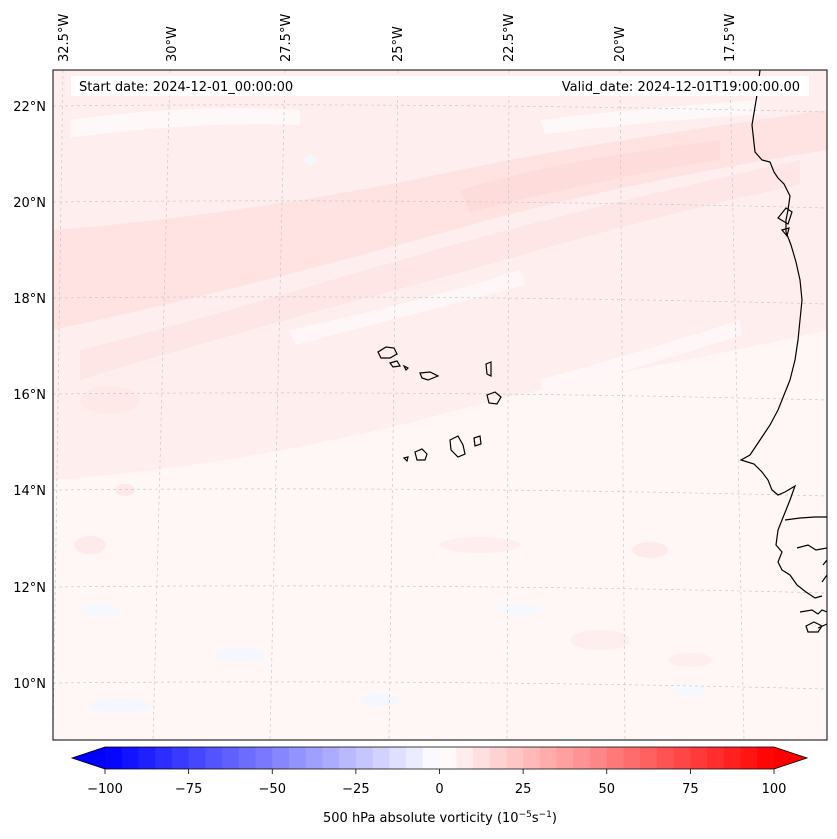 This screenshot has width=837, height=839. Describe the element at coordinates (186, 87) in the screenshot. I see `start-date: Start date: 2024-12-01_00:00:00` at that location.